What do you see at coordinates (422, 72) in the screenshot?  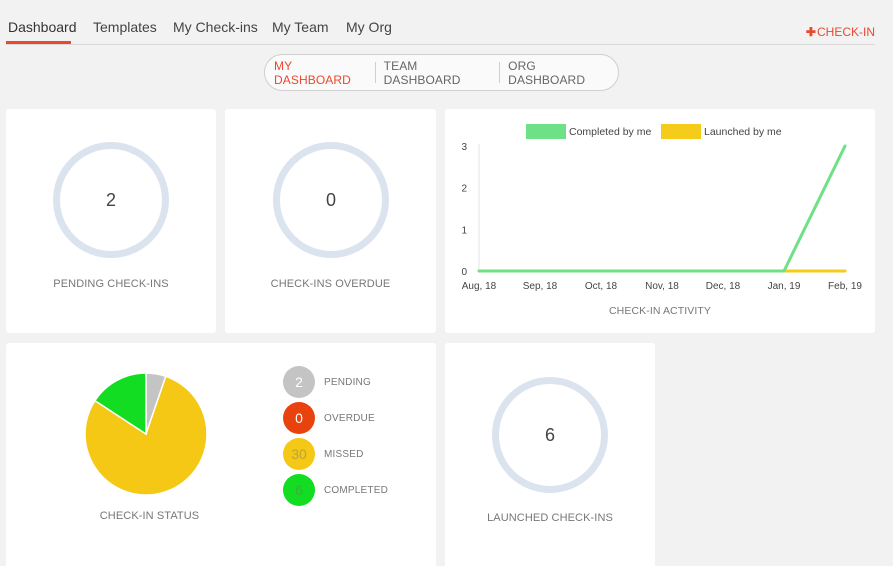 I see `team-dashboard-button: TEAM DASHBOARD` at bounding box center [422, 72].